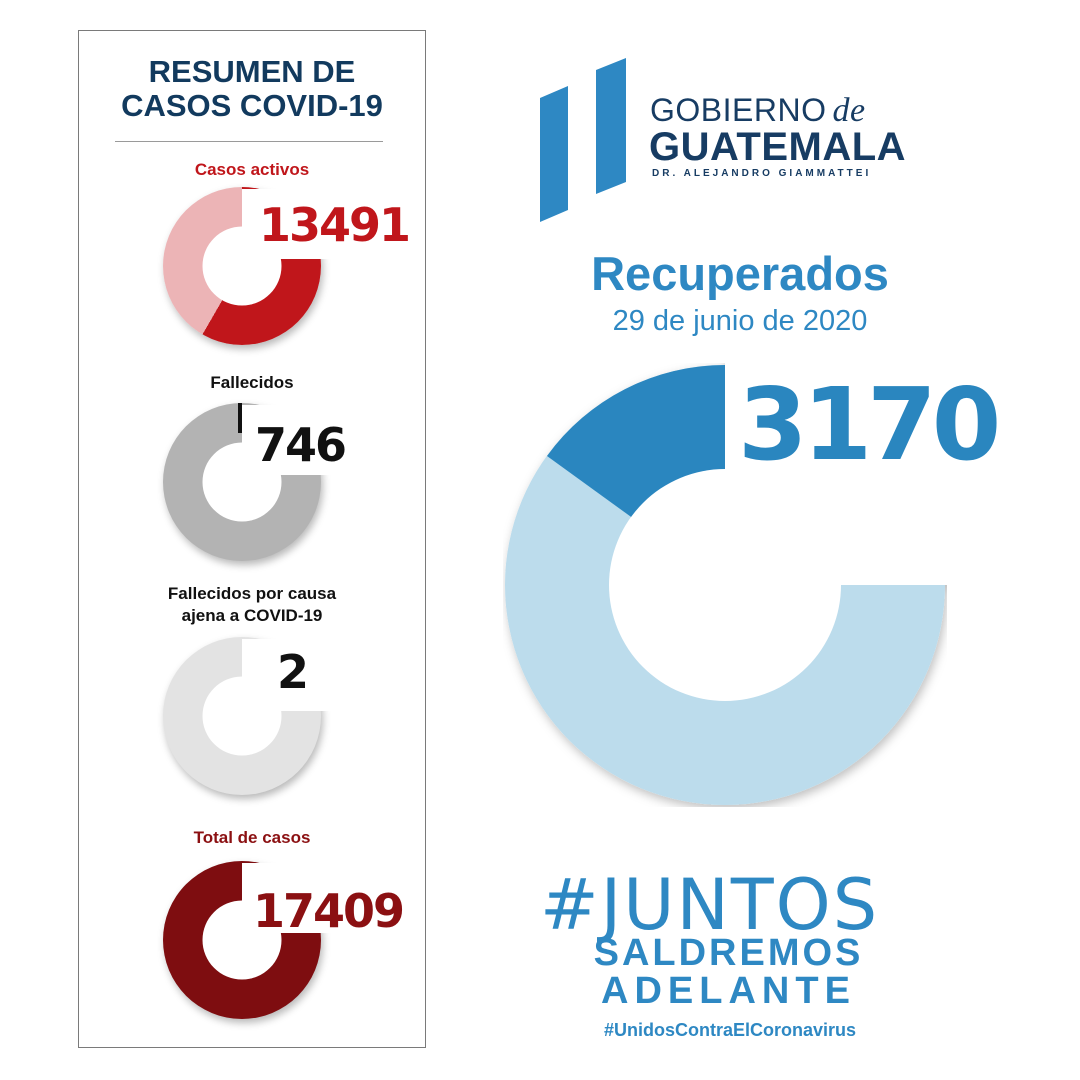 The image size is (1080, 1080). I want to click on recovered-title: Recuperados, so click(740, 273).